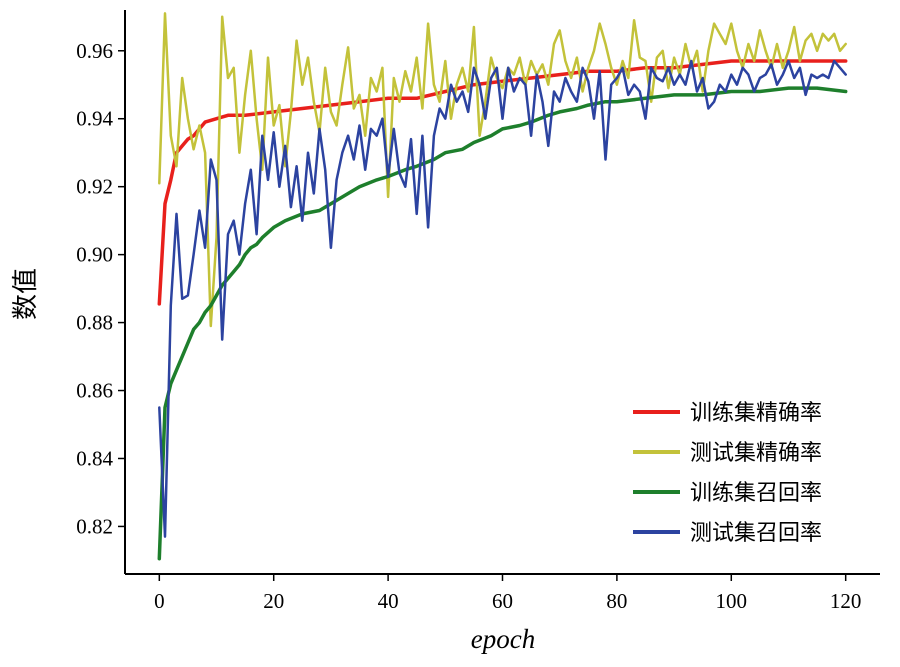 The width and height of the screenshot is (900, 667). What do you see at coordinates (732, 601) in the screenshot?
I see `x-tick-label: 100` at bounding box center [732, 601].